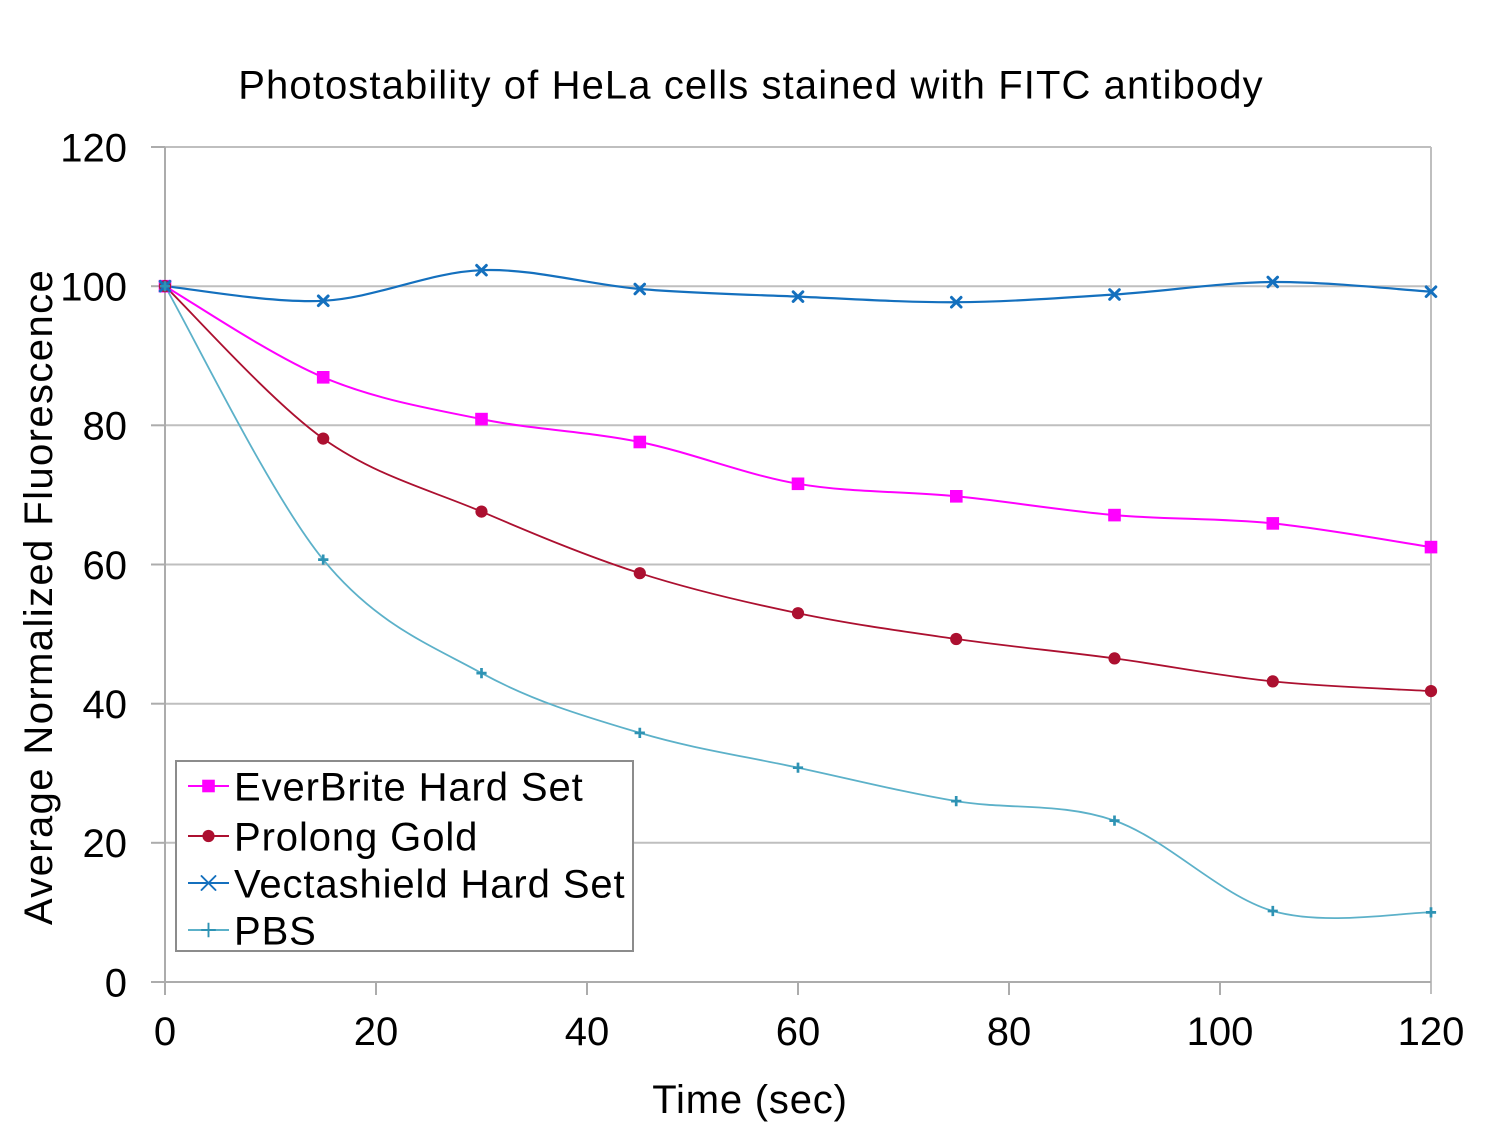 The height and width of the screenshot is (1132, 1502). Describe the element at coordinates (275, 931) in the screenshot. I see `svg-text: PBS` at that location.